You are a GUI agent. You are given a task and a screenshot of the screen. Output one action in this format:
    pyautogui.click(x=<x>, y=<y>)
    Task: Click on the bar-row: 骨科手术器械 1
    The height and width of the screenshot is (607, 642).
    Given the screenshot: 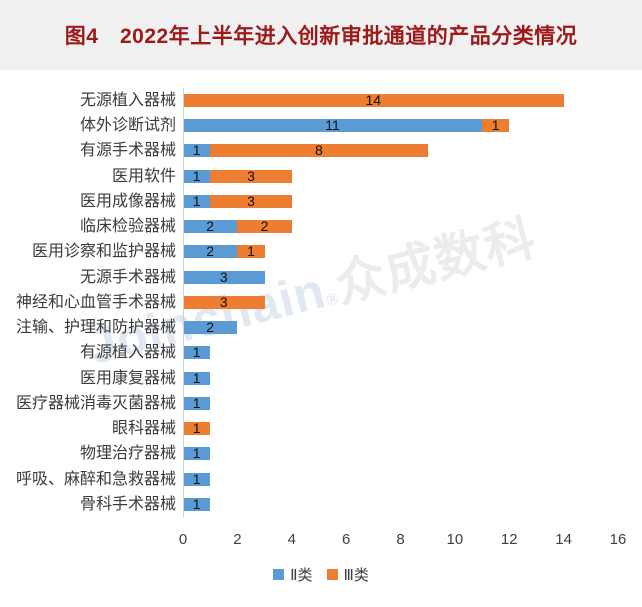 What is the action you would take?
    pyautogui.click(x=321, y=504)
    